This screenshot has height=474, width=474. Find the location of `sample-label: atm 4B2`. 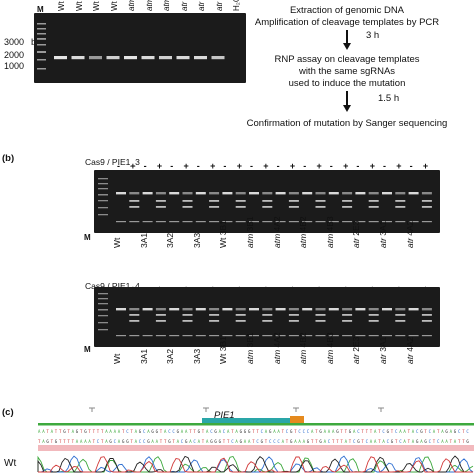

sample-label: atm 4B2 is located at coordinates (303, 232).